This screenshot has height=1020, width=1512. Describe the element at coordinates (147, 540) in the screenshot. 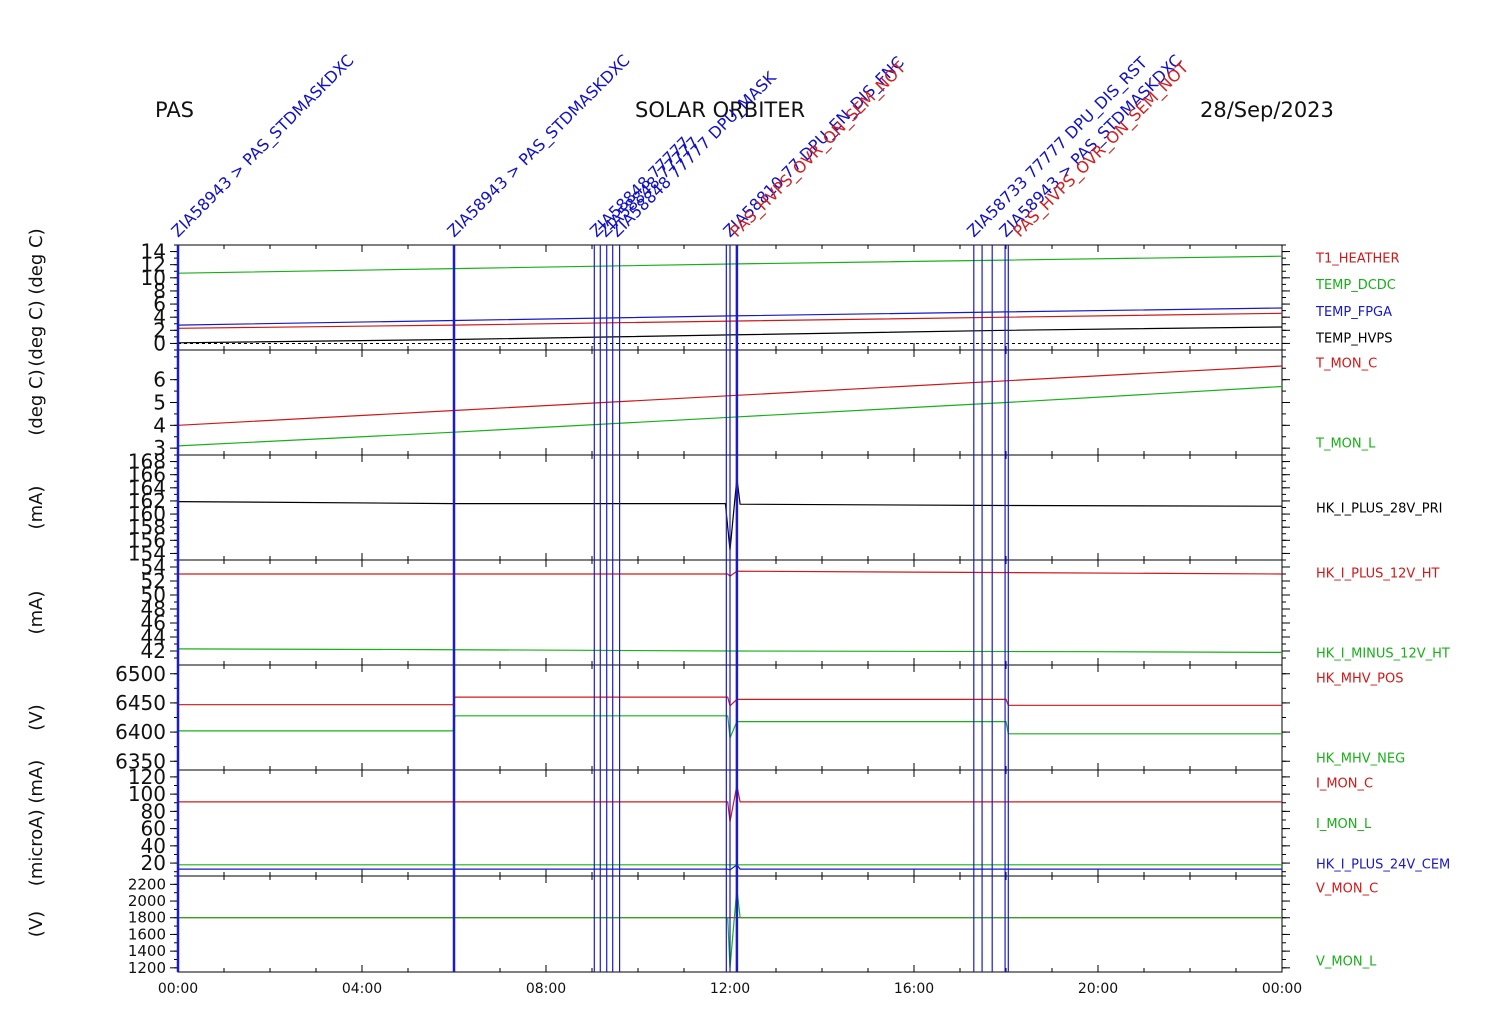

I see `y-tick-label: 156` at that location.